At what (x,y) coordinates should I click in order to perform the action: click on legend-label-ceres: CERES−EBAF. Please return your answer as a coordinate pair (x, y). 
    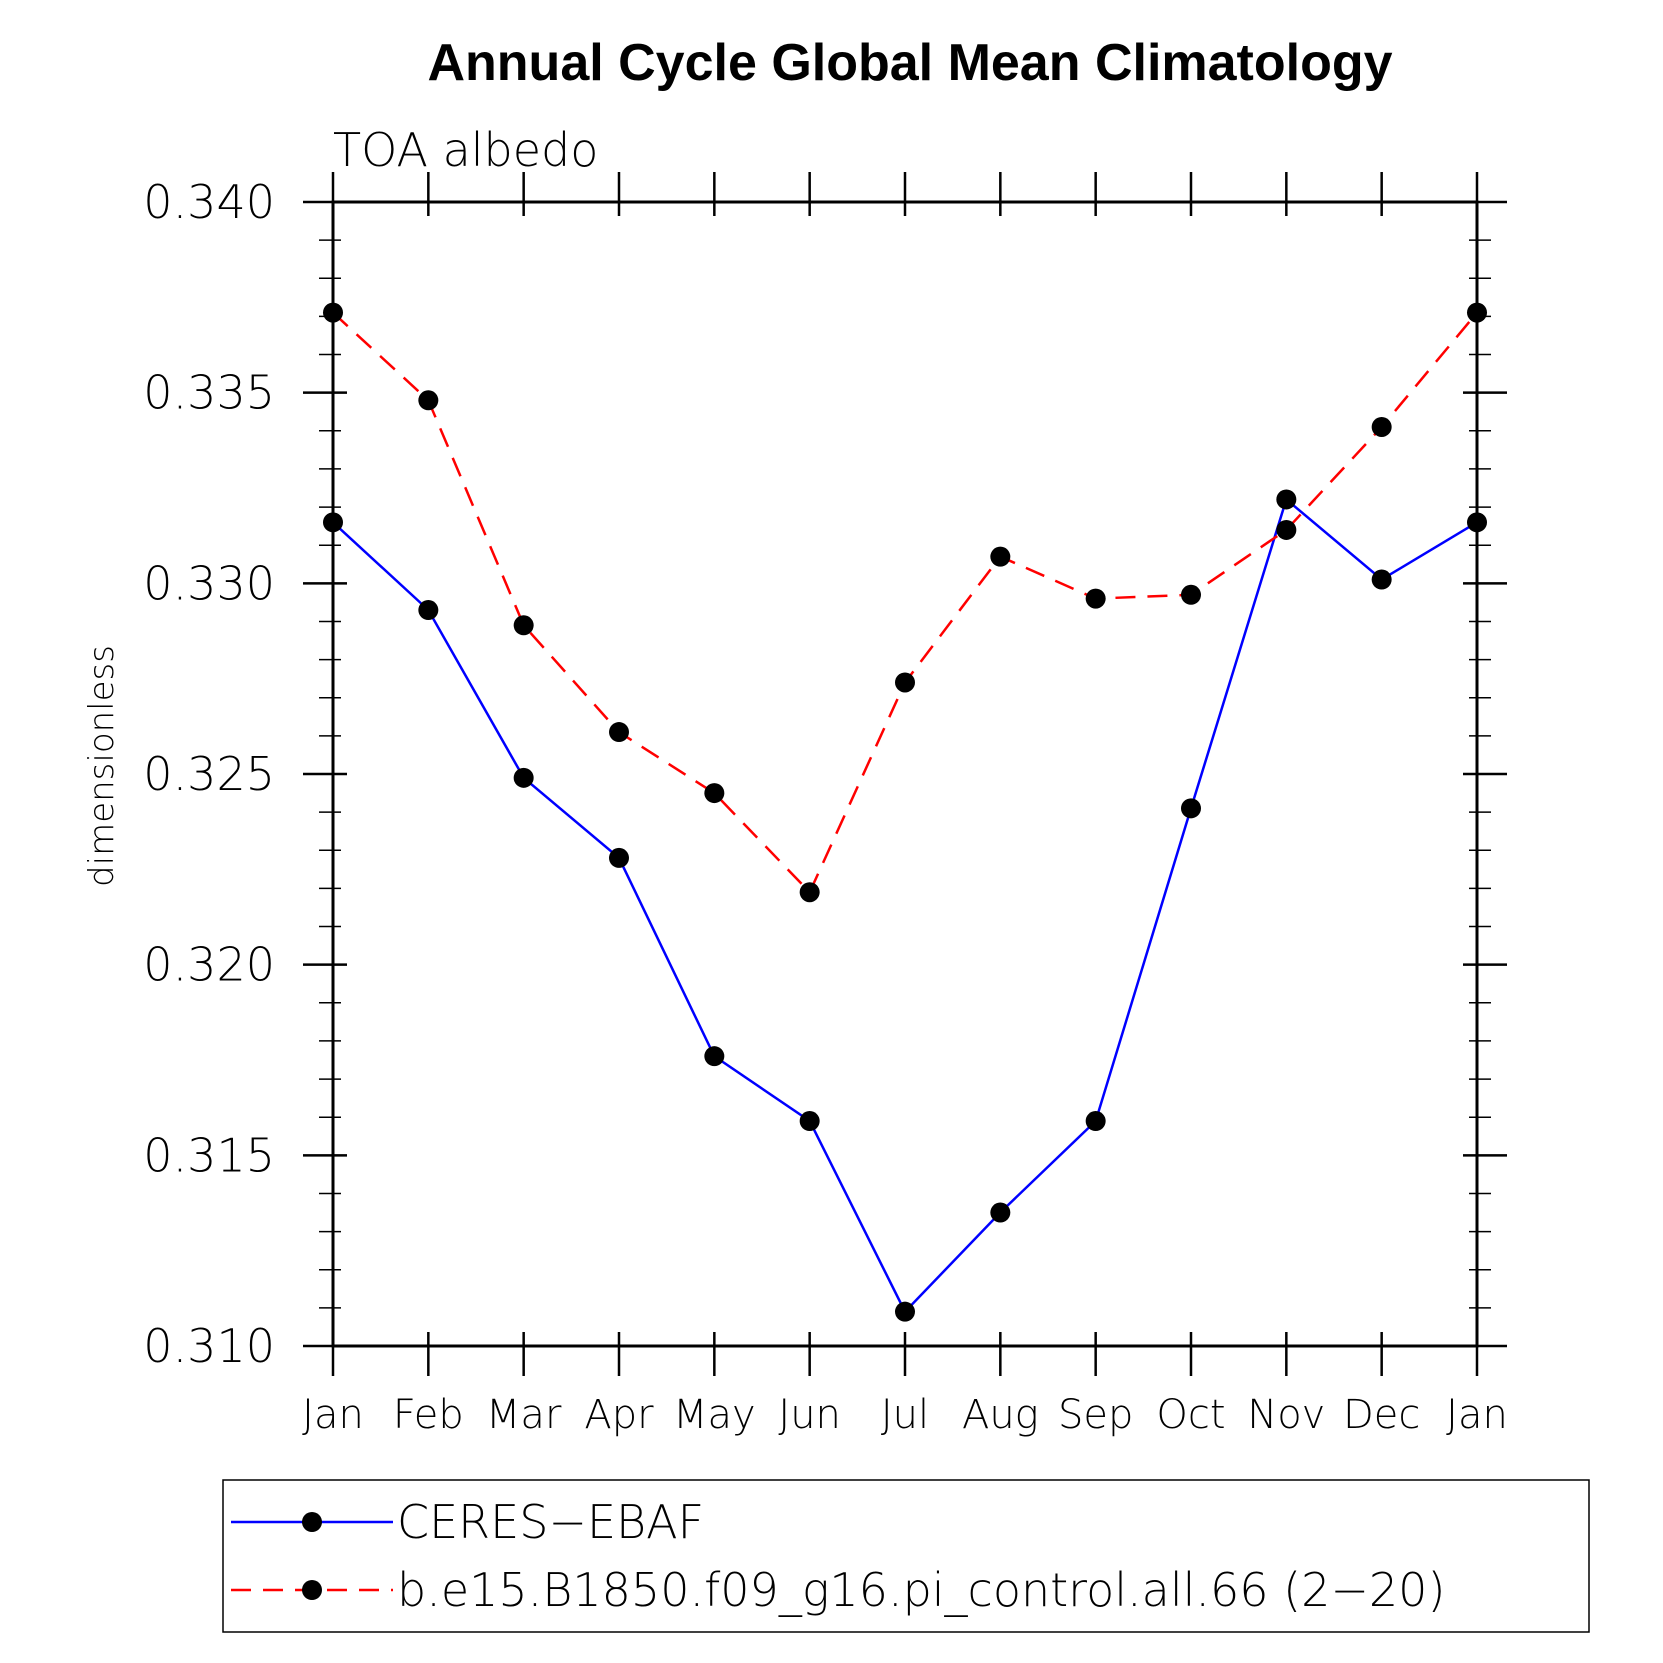
    Looking at the image, I should click on (550, 1522).